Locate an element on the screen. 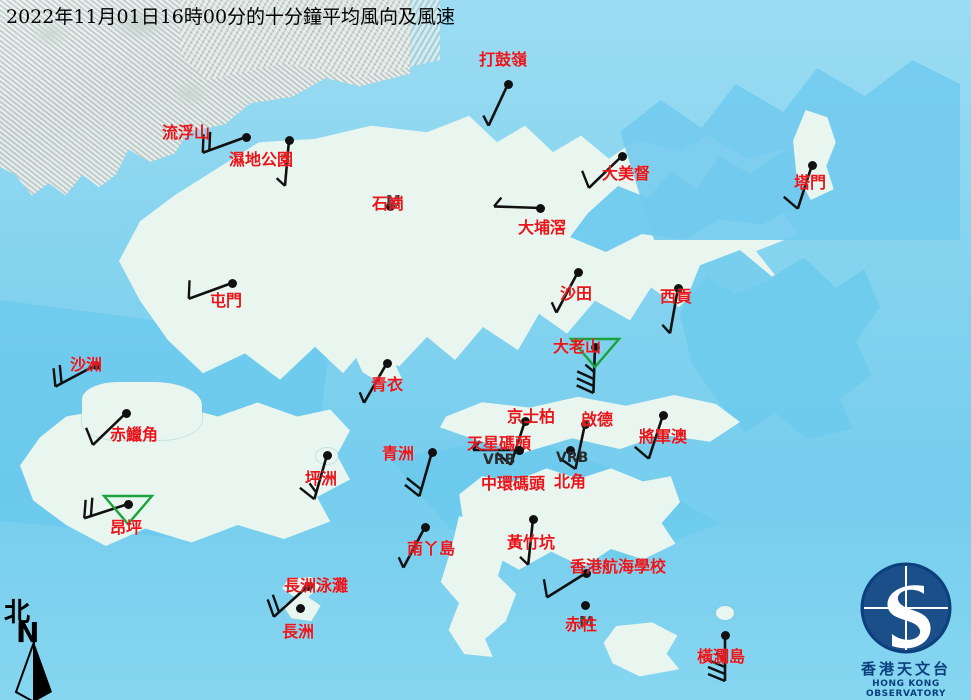 The image size is (971, 700). station-label: 北角 is located at coordinates (570, 481).